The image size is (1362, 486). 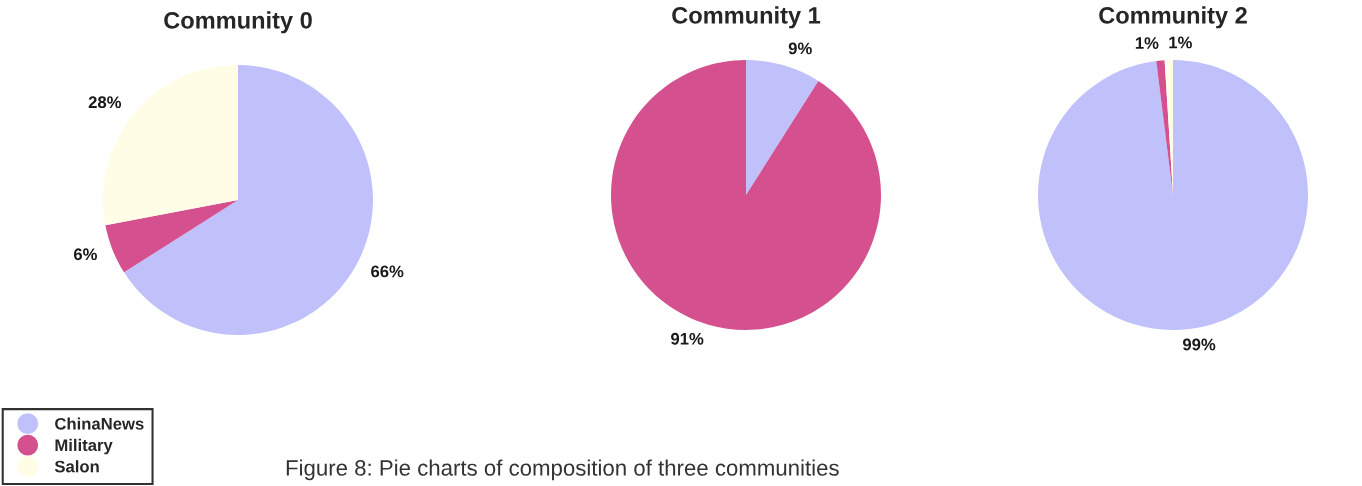 What do you see at coordinates (238, 22) in the screenshot?
I see `chart-title: Community 0` at bounding box center [238, 22].